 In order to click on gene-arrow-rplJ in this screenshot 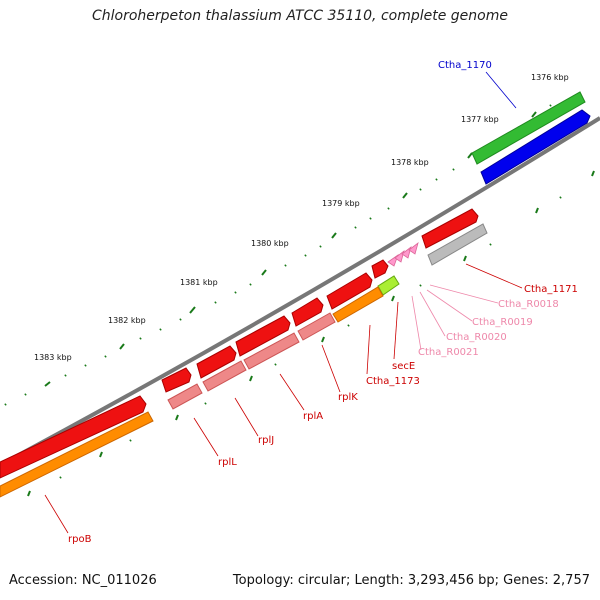, I will do `click(263, 336)`.